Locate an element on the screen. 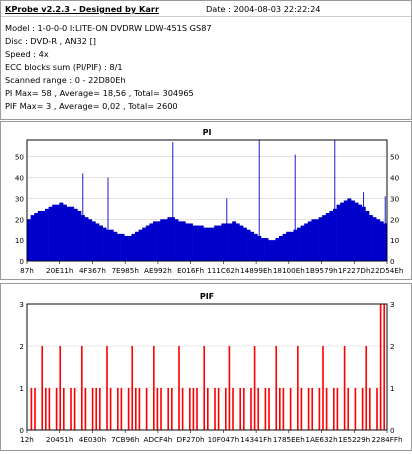 The image size is (412, 454). pi-xtick-label: 18100Eh is located at coordinates (289, 270).